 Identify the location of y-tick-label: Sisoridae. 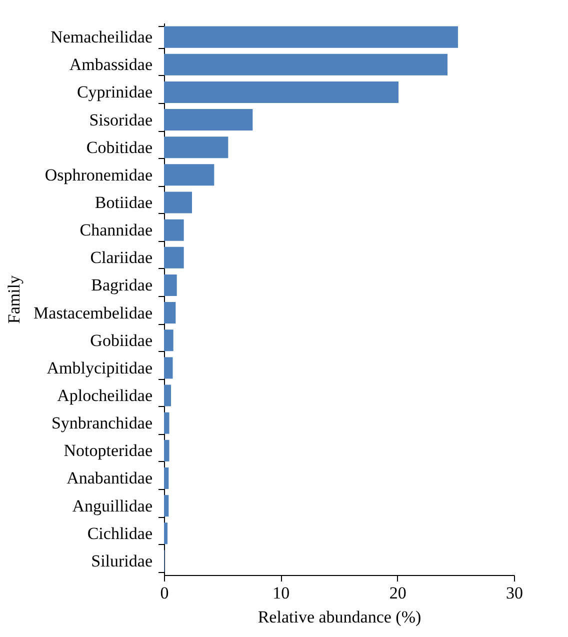
(120, 120).